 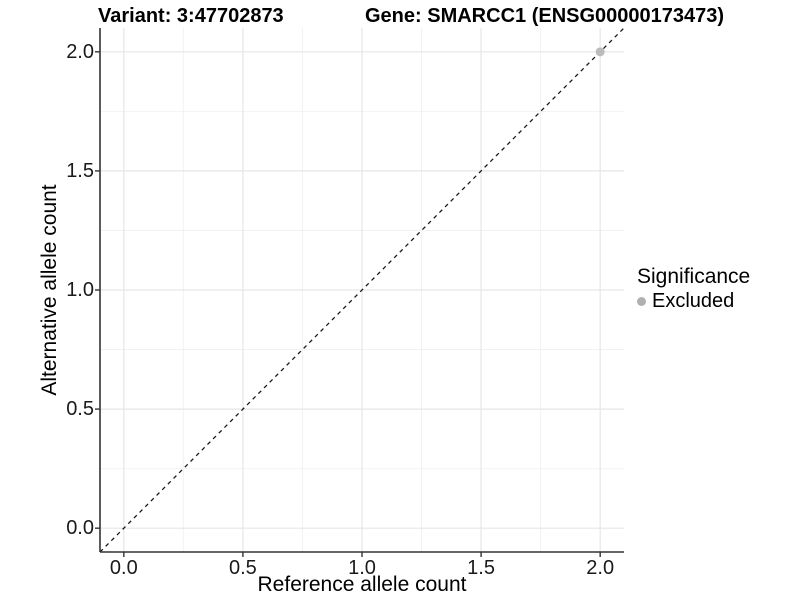 What do you see at coordinates (123, 568) in the screenshot?
I see `x-tick-label: 0.0` at bounding box center [123, 568].